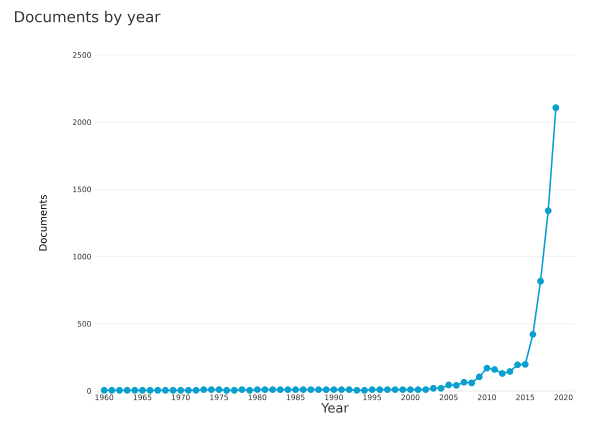 This screenshot has width=590, height=446. What do you see at coordinates (43, 222) in the screenshot?
I see `y-axis-title: Documents` at bounding box center [43, 222].